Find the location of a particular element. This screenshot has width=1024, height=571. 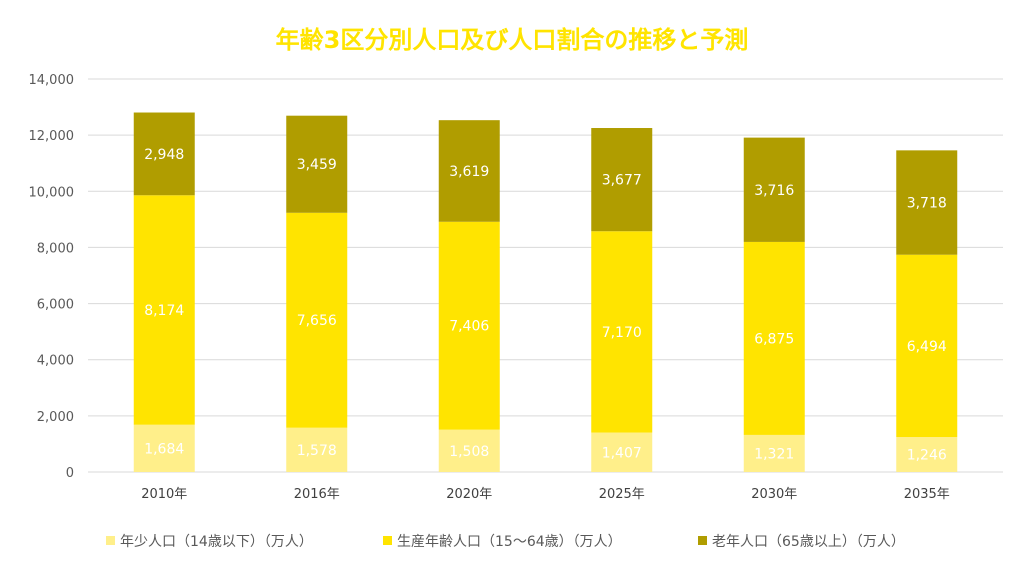

x-tick-label: 2030年 is located at coordinates (774, 494).